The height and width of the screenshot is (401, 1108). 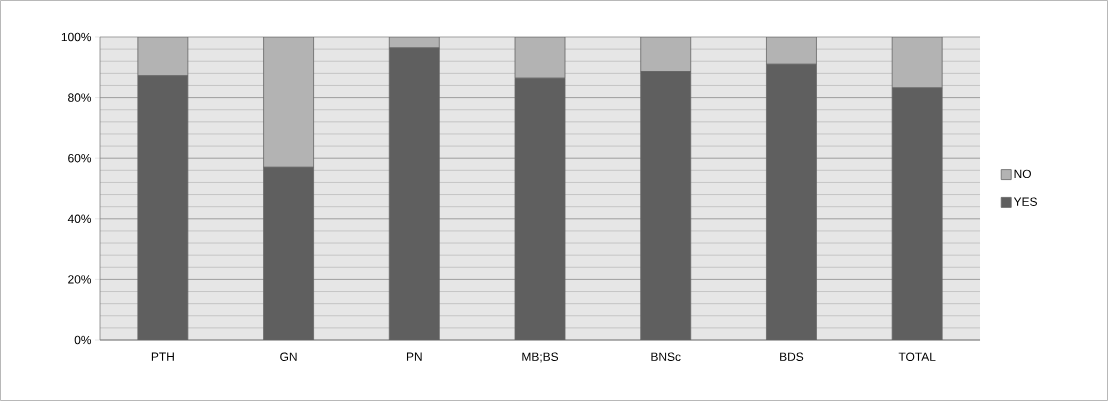 What do you see at coordinates (80, 97) in the screenshot?
I see `y-tick-label: 80%` at bounding box center [80, 97].